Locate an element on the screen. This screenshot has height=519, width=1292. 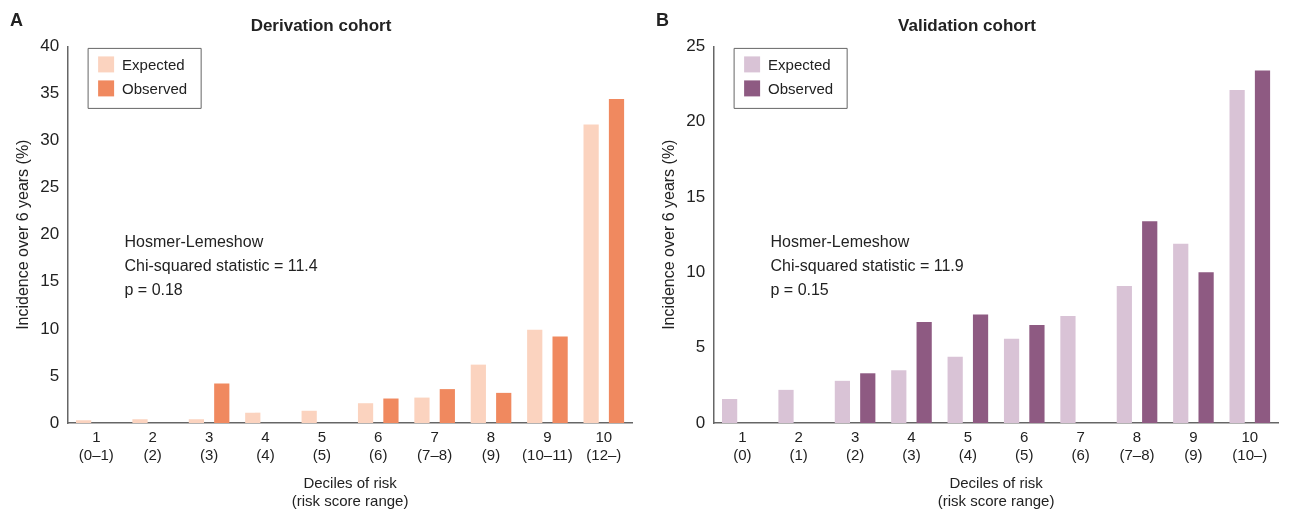
x-tick-label: 6 (6) is located at coordinates (378, 446).